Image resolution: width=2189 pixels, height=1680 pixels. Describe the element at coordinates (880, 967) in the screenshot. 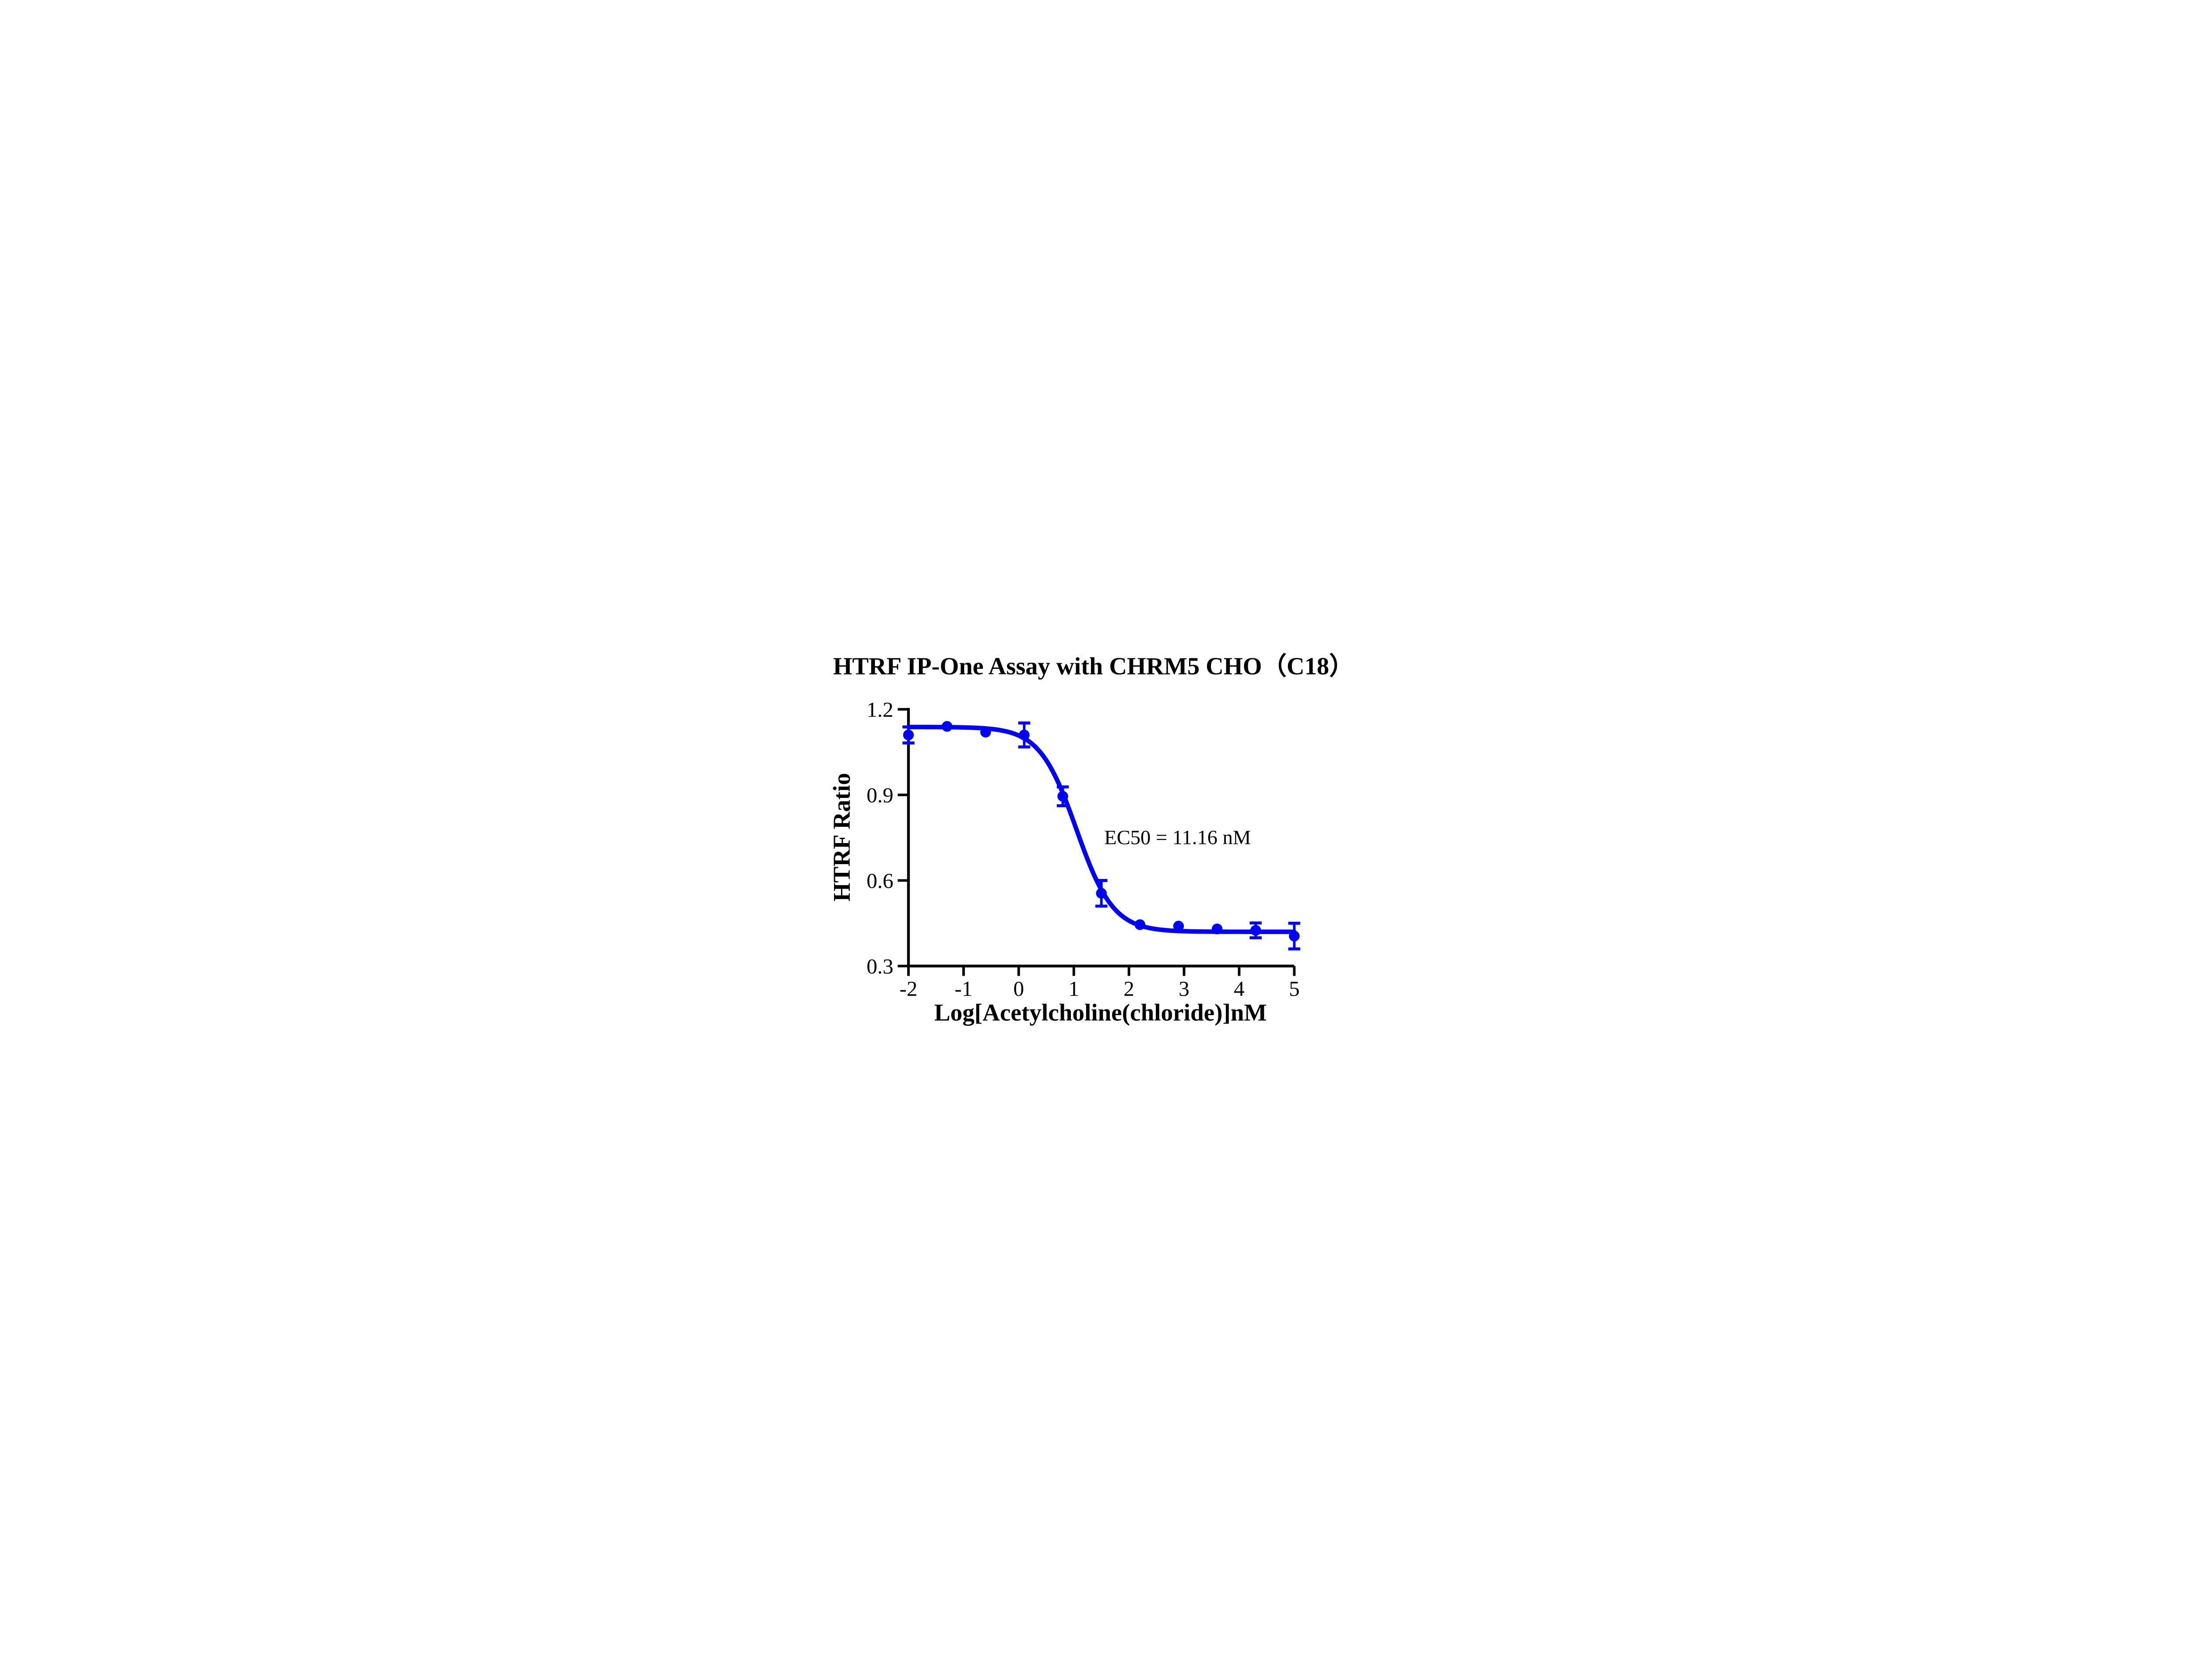

I see `y-tick-label: 0.3` at that location.